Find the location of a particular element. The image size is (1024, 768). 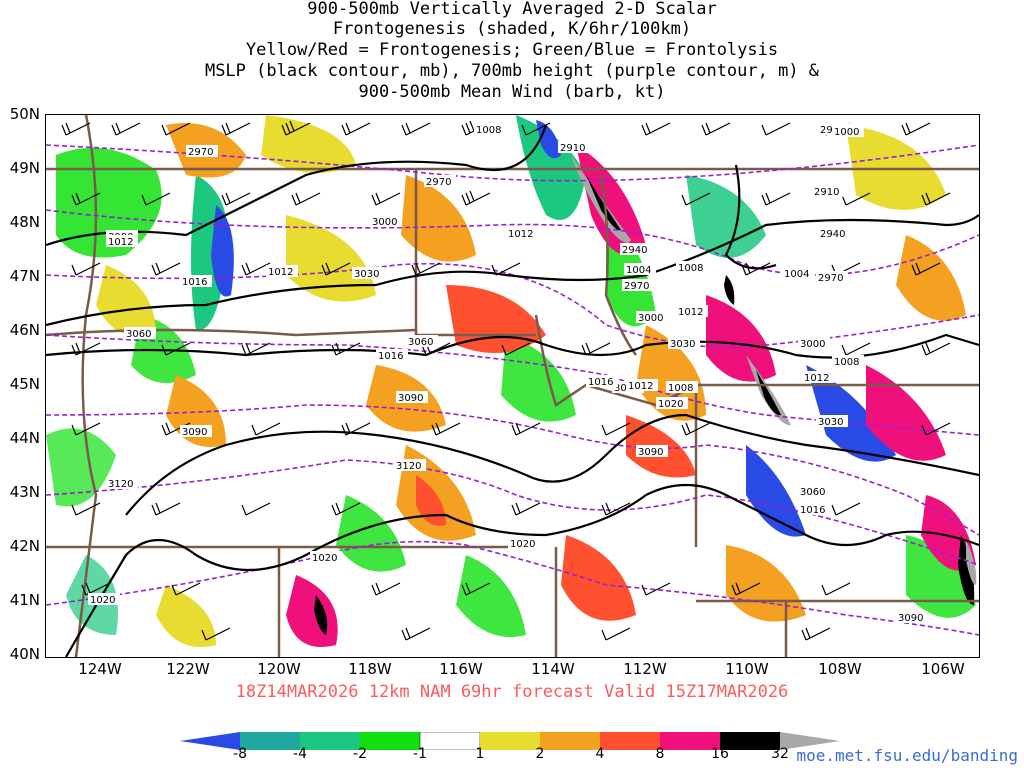

title-line-2: Frontogenesis (shaded, K/6hr/100km) is located at coordinates (512, 29).